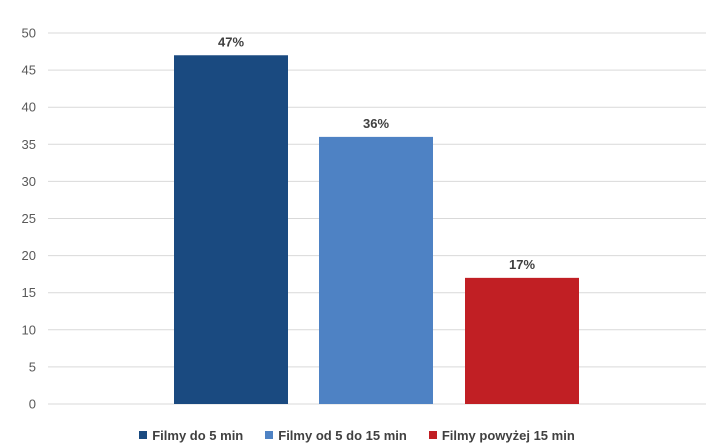  Describe the element at coordinates (522, 264) in the screenshot. I see `data-label: 17%` at that location.